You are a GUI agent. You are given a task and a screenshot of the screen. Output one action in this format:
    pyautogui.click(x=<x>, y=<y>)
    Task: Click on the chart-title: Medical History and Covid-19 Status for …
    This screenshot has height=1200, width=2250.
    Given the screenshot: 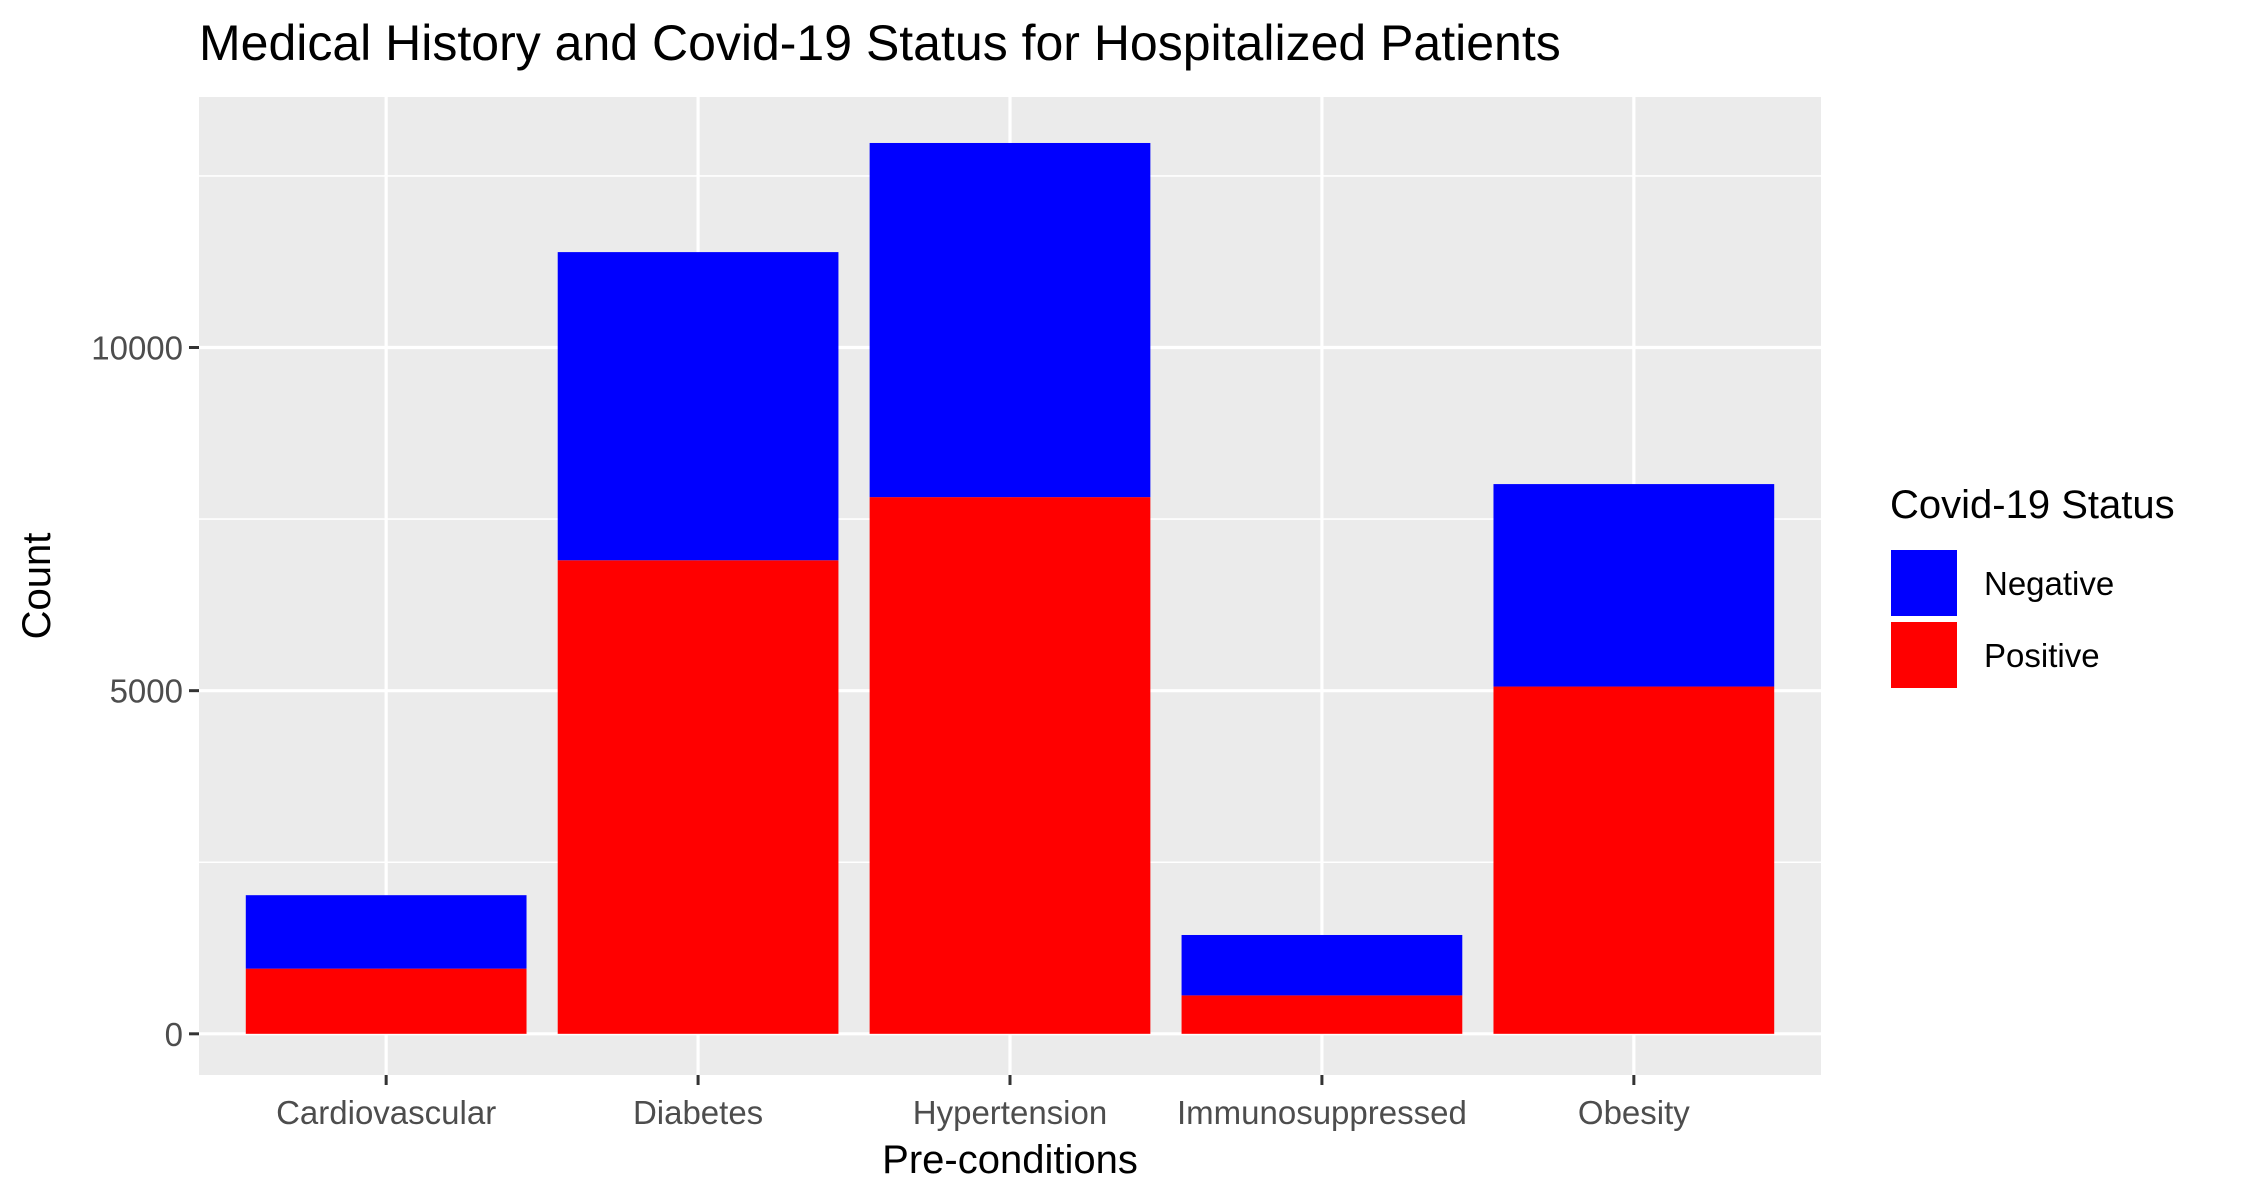 What is the action you would take?
    pyautogui.click(x=880, y=43)
    